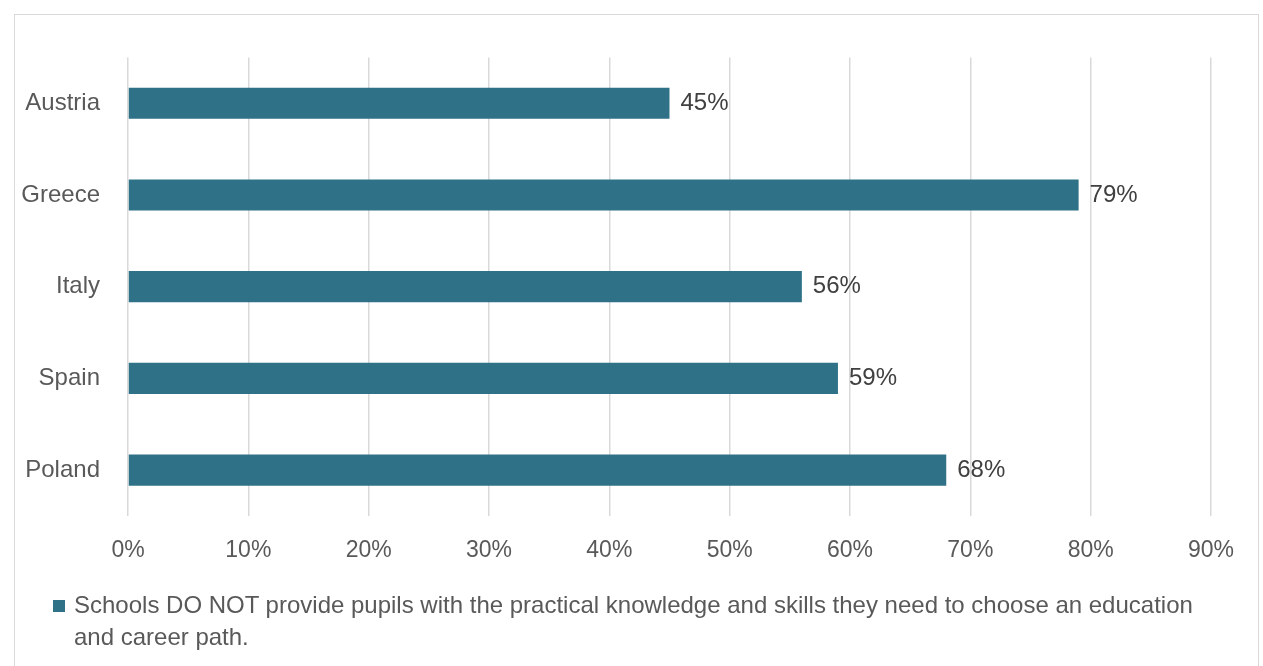 This screenshot has width=1263, height=666. What do you see at coordinates (634, 621) in the screenshot?
I see `legend-label: Schools DO NOT provide pupils with the practical knowledge and skills they need to choose an education and career path.` at bounding box center [634, 621].